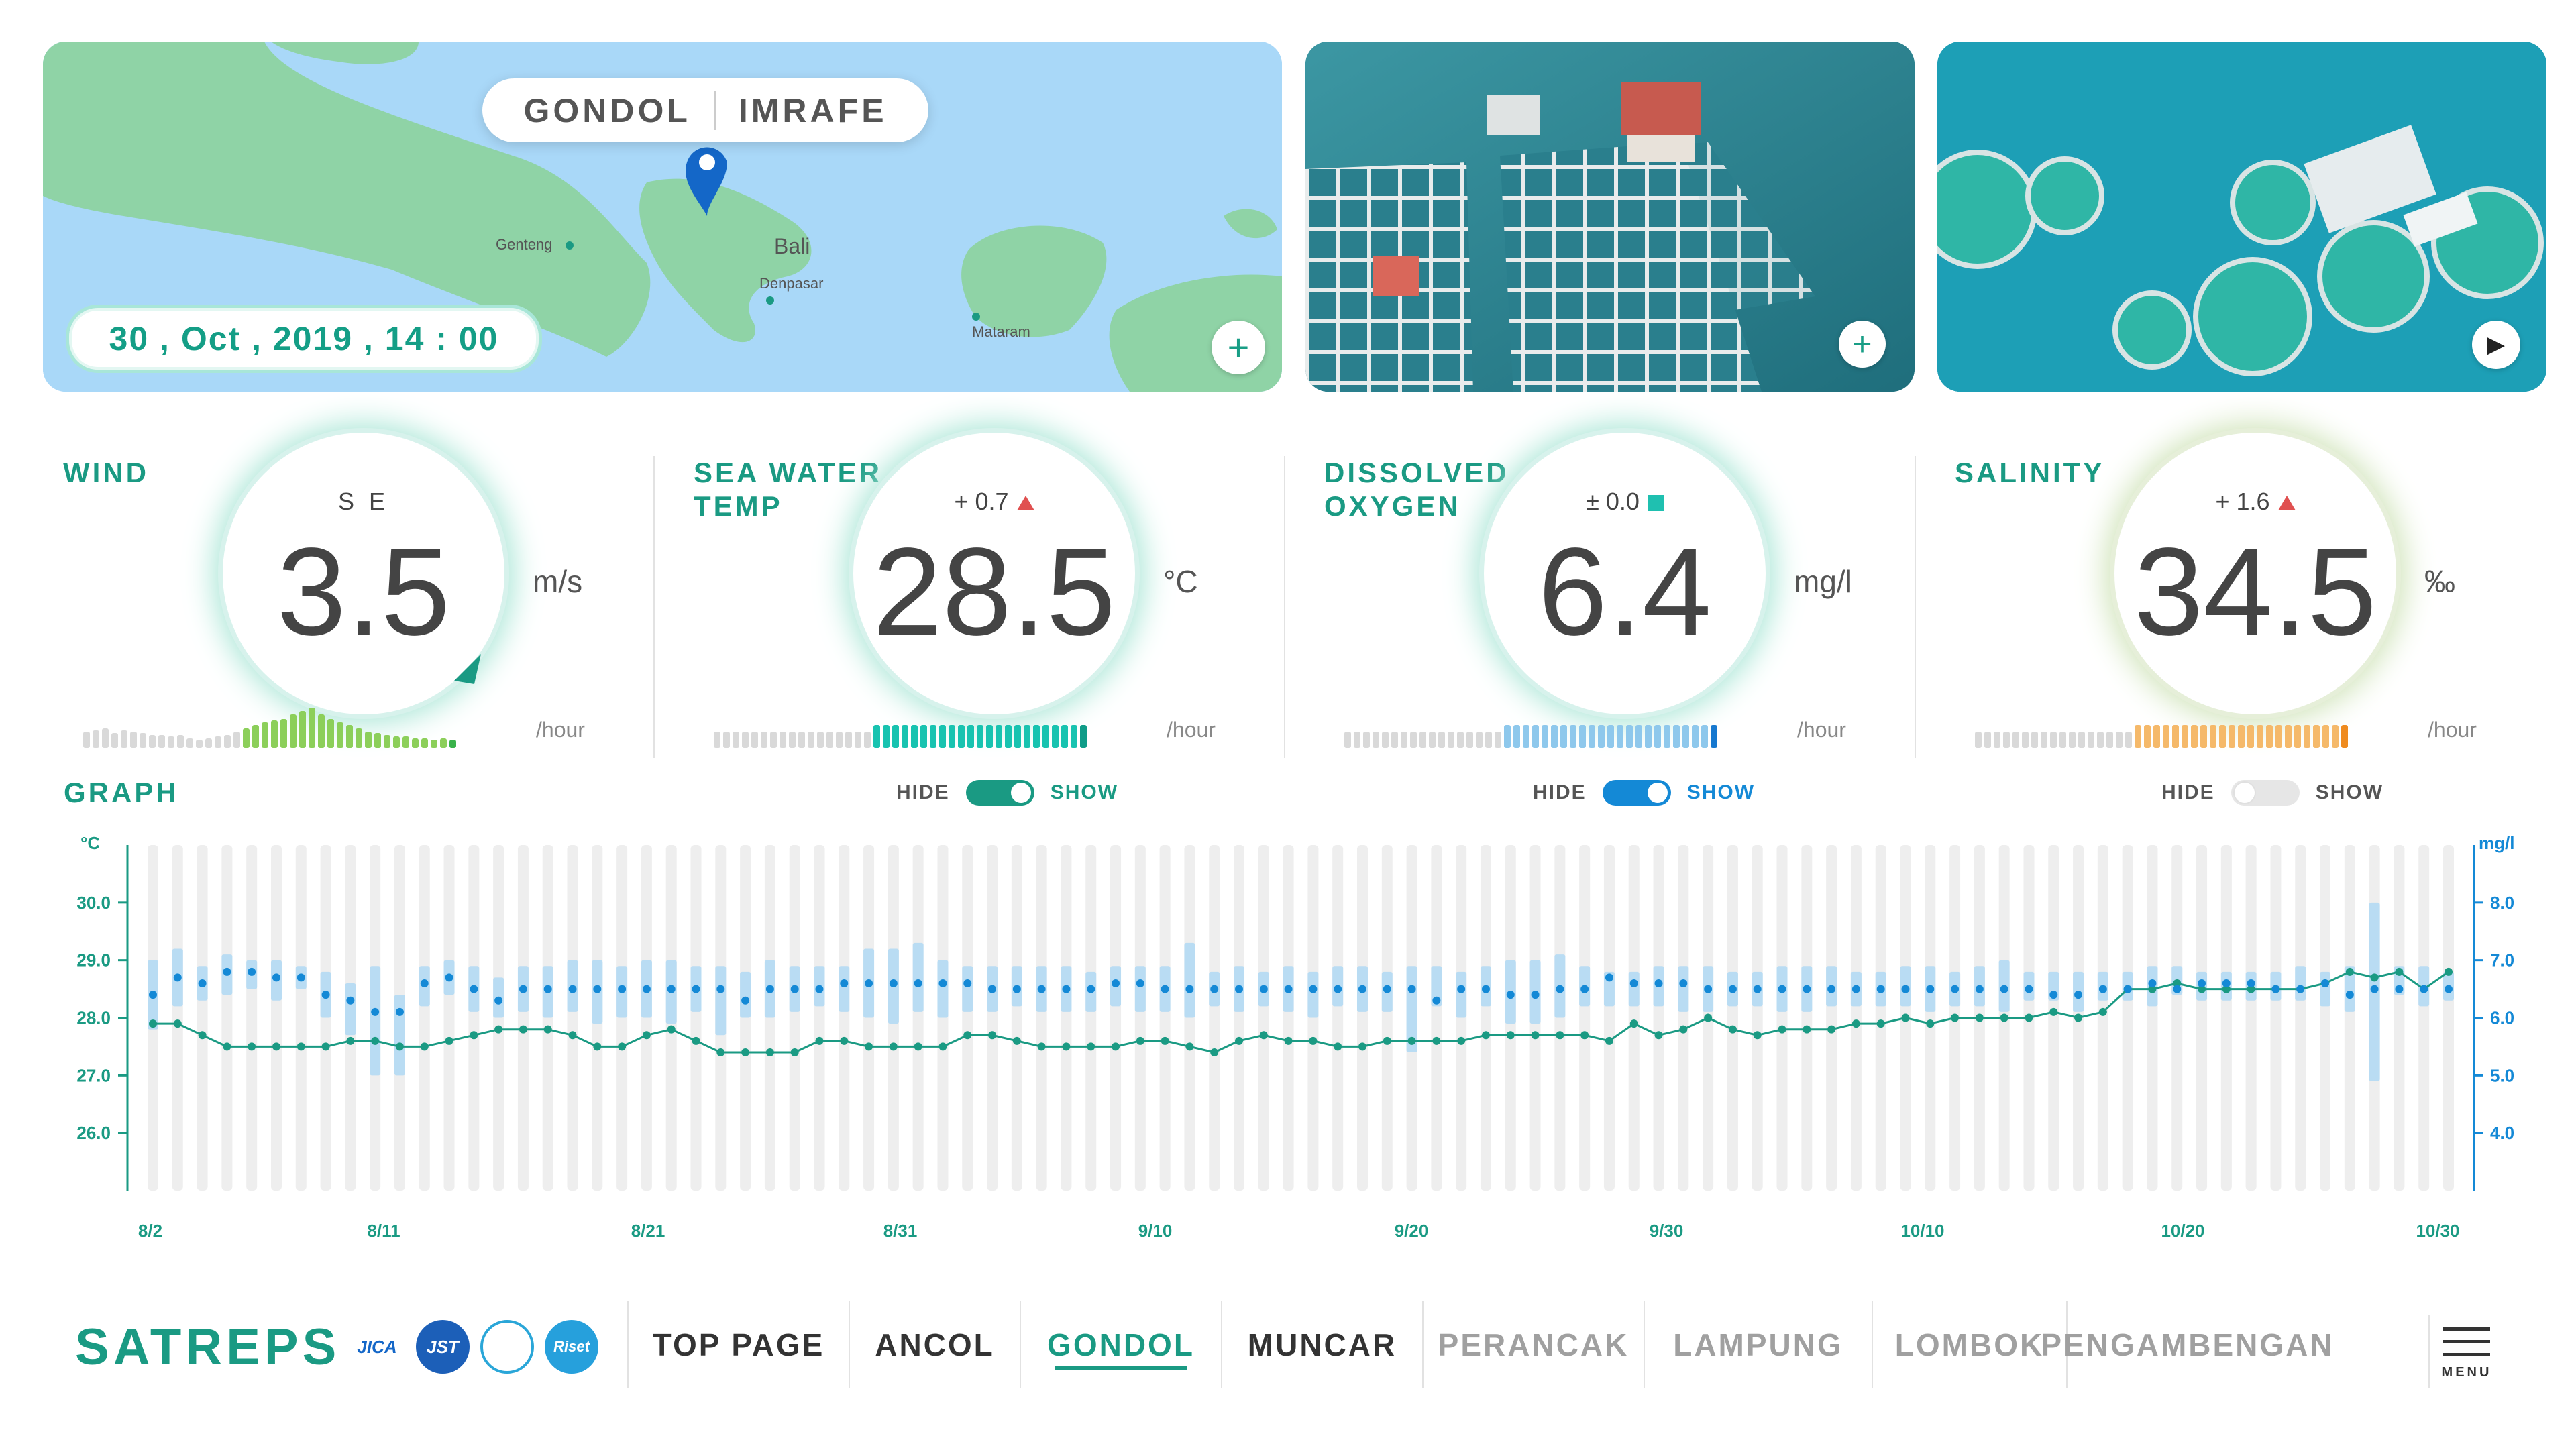 The image size is (2576, 1434). Describe the element at coordinates (981, 501) in the screenshot. I see `sea-water-temp-change-value: + 0.7` at that location.